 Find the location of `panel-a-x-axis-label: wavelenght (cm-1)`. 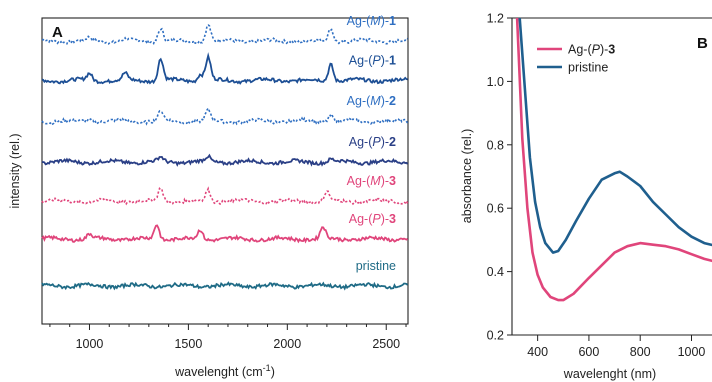

panel-a-x-axis-label: wavelenght (cm-1) is located at coordinates (224, 371).